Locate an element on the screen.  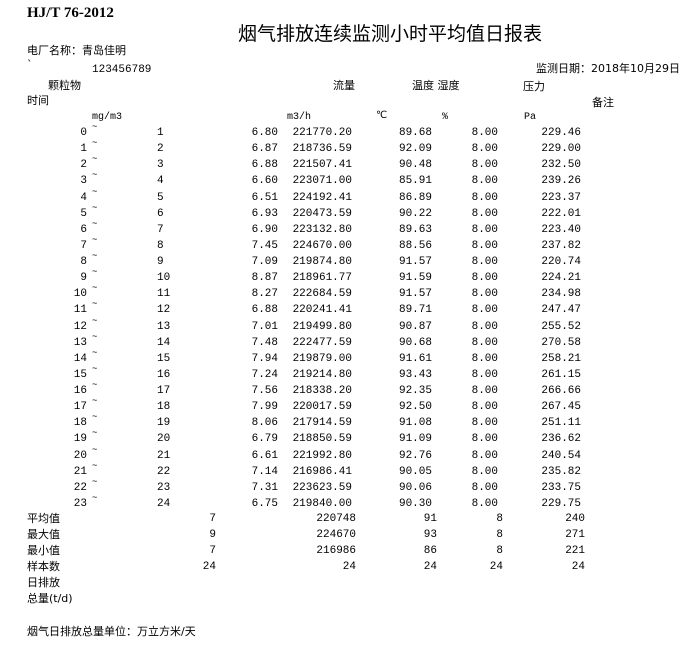
hour-start: 10 is located at coordinates (80, 294).